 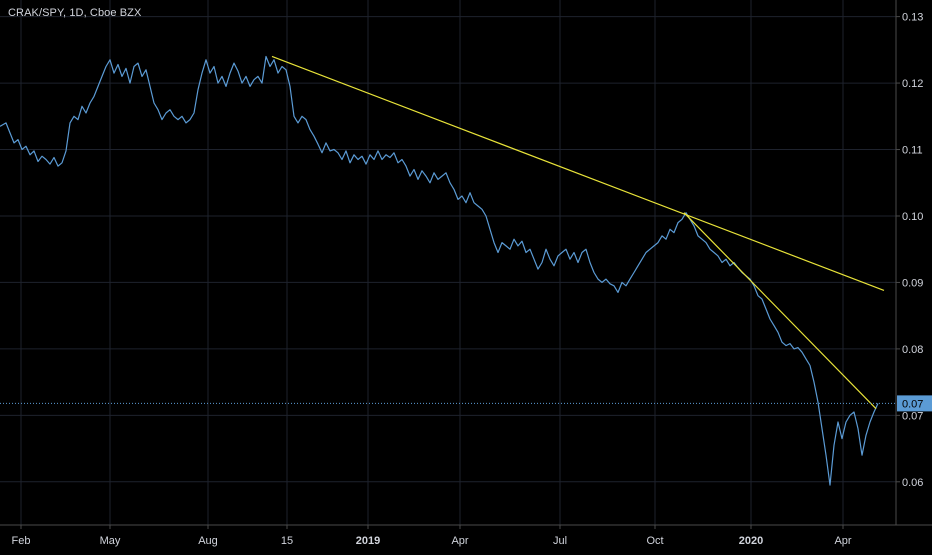 I want to click on x-tick-label: Jul, so click(x=560, y=541).